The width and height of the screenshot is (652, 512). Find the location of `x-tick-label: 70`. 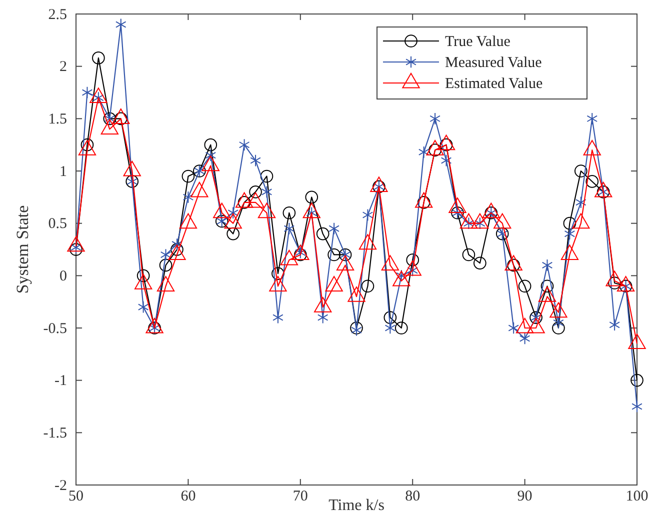

x-tick-label: 70 is located at coordinates (300, 496).